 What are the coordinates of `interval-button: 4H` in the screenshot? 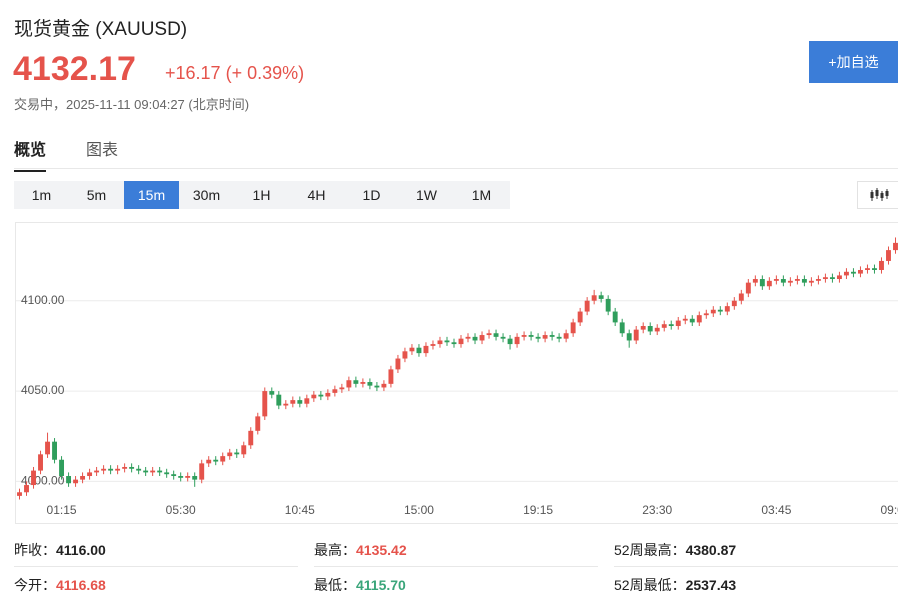 It's located at (316, 195).